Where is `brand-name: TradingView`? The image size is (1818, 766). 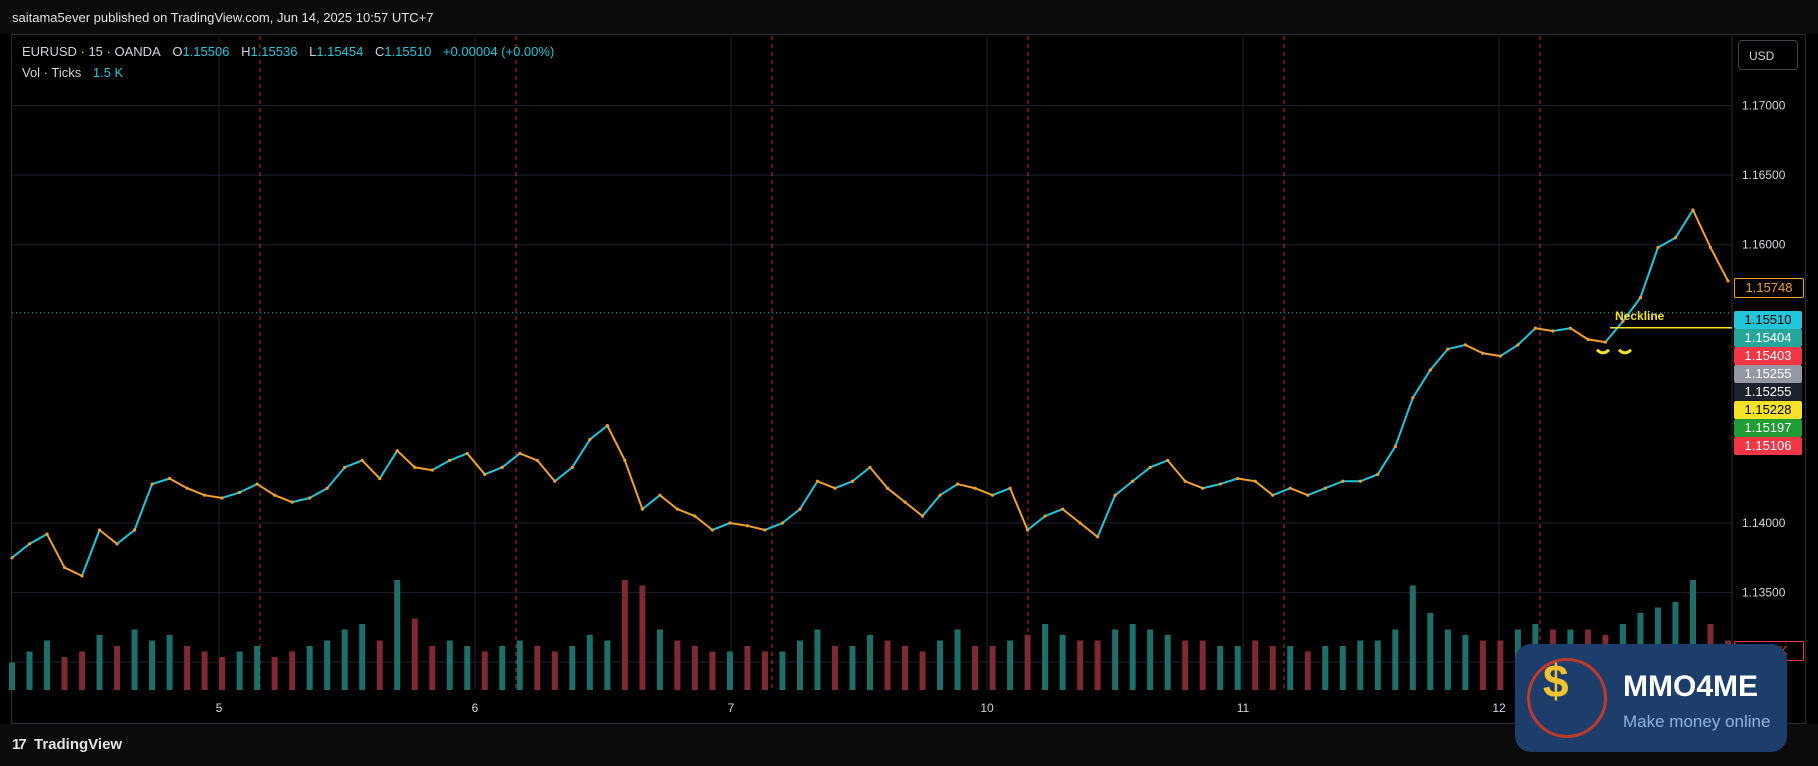 brand-name: TradingView is located at coordinates (78, 744).